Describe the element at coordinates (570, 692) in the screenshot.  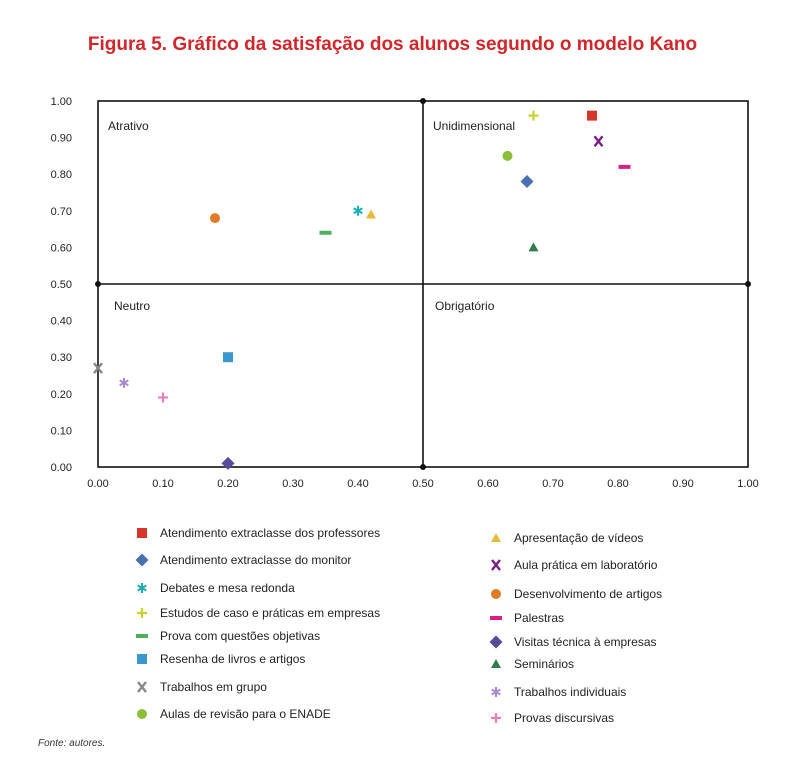
I see `legend-label: Trabalhos individuais` at that location.